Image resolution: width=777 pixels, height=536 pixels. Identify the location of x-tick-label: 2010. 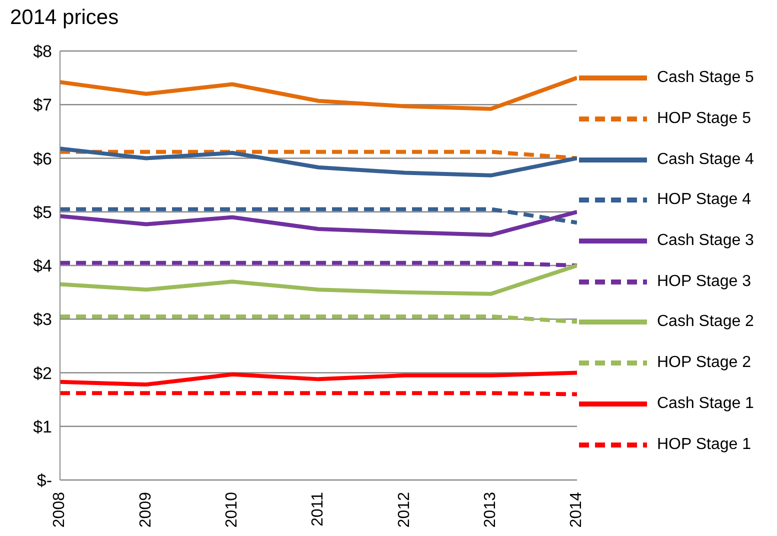
(232, 510).